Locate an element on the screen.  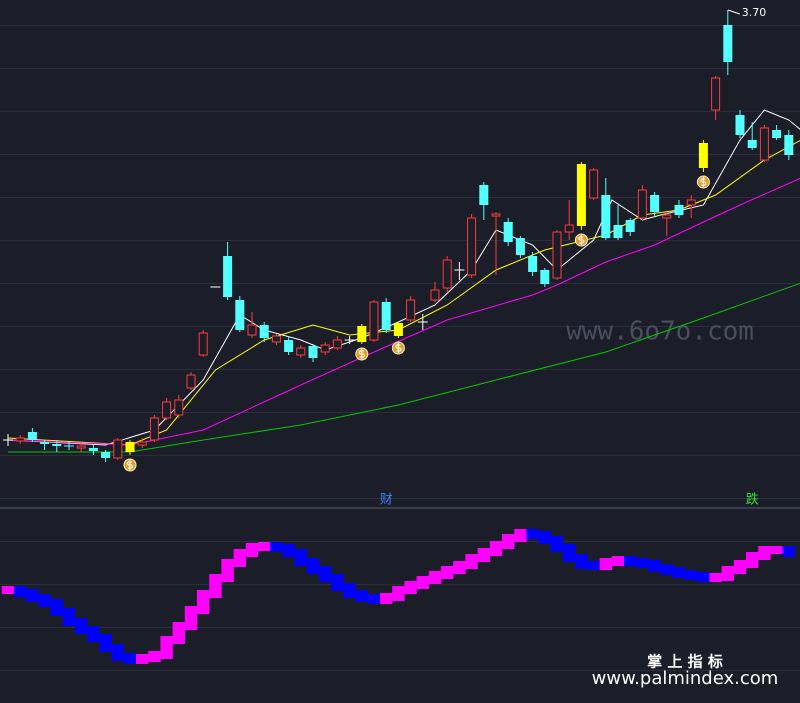
annotation: 财 is located at coordinates (386, 500).